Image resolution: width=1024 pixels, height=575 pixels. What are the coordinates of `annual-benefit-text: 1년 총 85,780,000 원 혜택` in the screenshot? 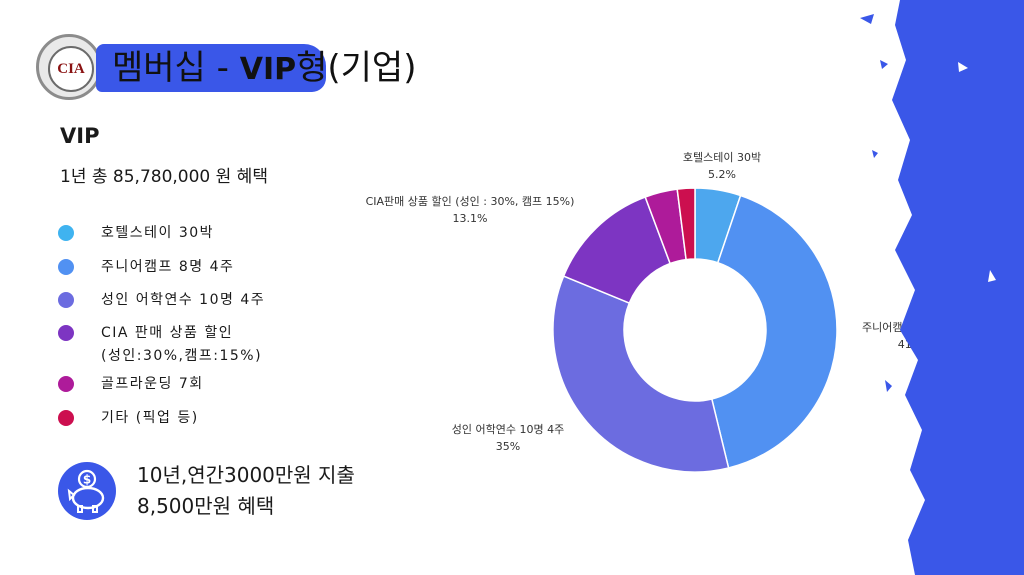 It's located at (164, 177).